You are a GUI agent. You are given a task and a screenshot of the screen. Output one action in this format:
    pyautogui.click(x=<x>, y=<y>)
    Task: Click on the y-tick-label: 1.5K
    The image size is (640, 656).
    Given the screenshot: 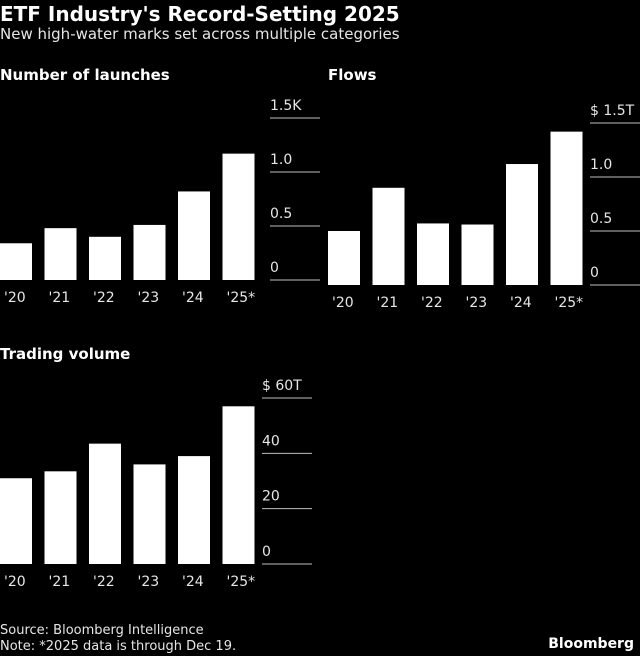 What is the action you would take?
    pyautogui.click(x=286, y=106)
    